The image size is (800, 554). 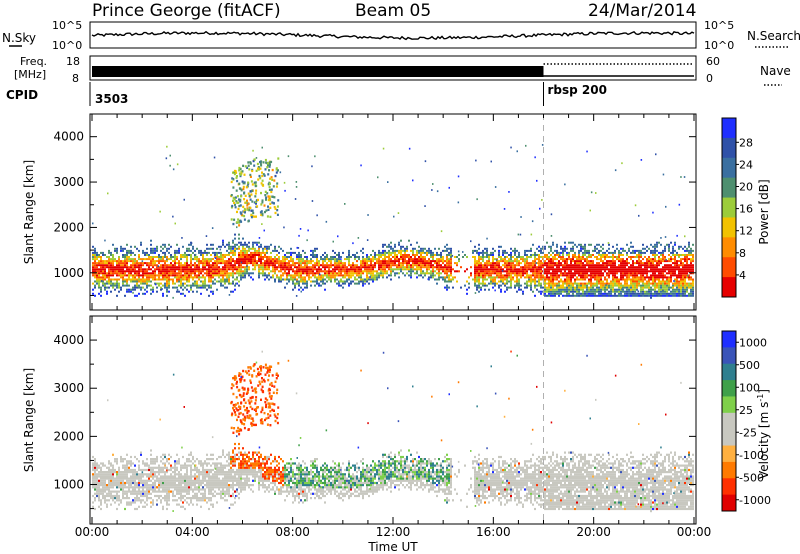 What do you see at coordinates (402, 70) in the screenshot?
I see `freq-panel: Freq. [MHz] 18 8 60 0 Nave` at bounding box center [402, 70].